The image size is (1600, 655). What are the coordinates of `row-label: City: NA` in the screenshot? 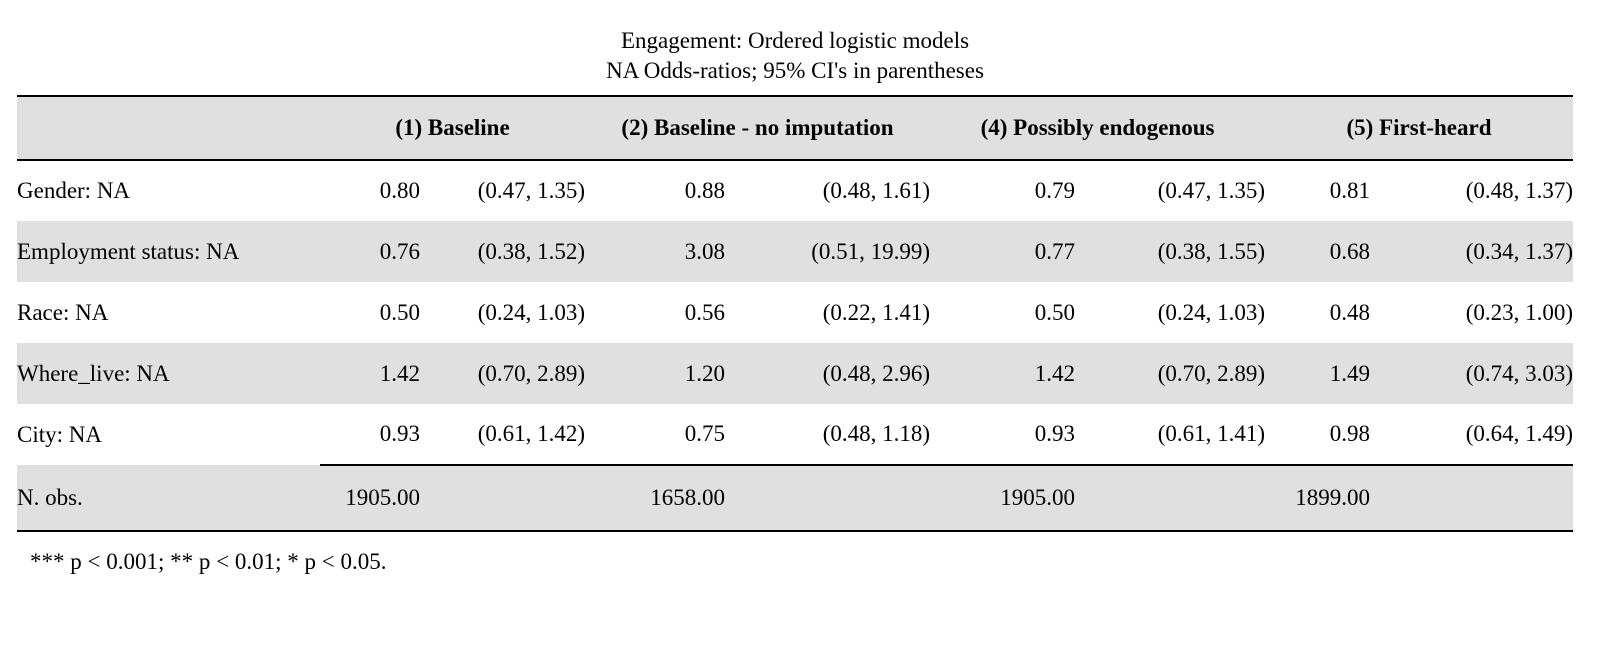 It's located at (59, 434).